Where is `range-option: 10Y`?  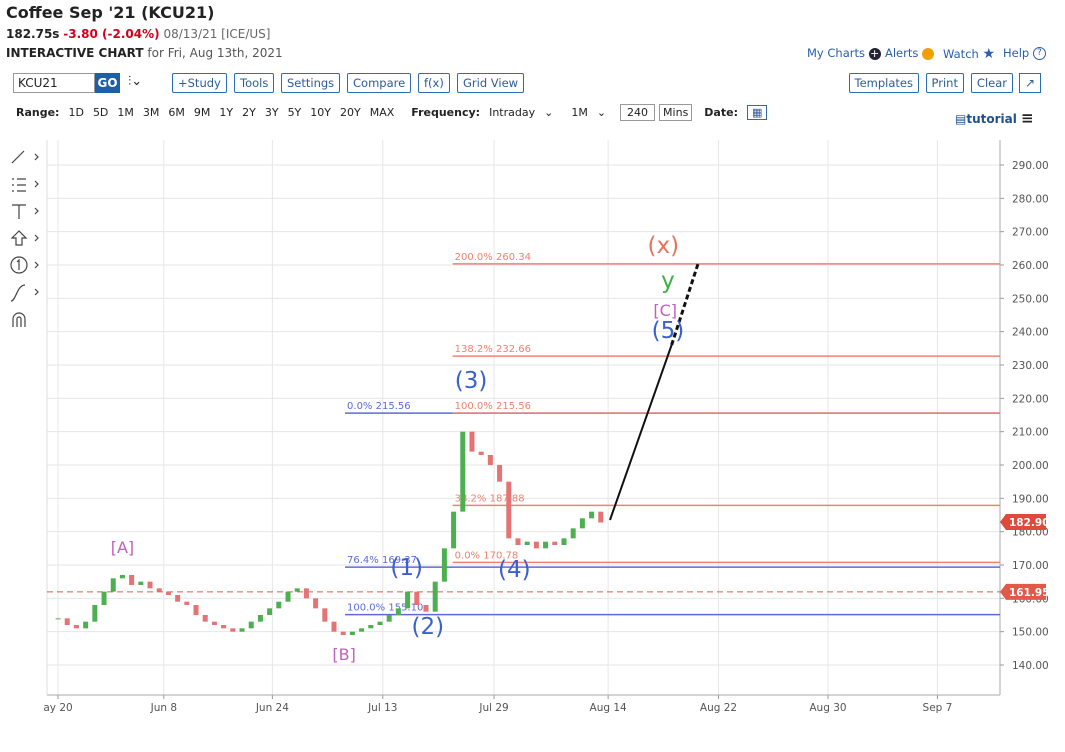
range-option: 10Y is located at coordinates (320, 112).